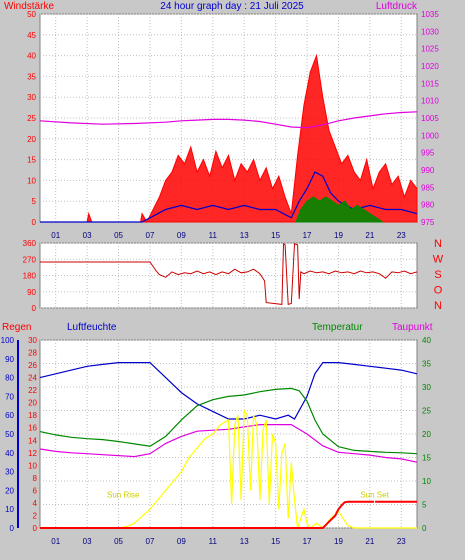 Image resolution: width=465 pixels, height=560 pixels. I want to click on temperature-tick-label: 20, so click(426, 434).